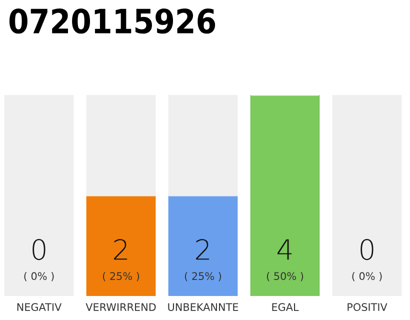 This screenshot has height=320, width=410. I want to click on data-label: 4 ( 50% ), so click(285, 260).